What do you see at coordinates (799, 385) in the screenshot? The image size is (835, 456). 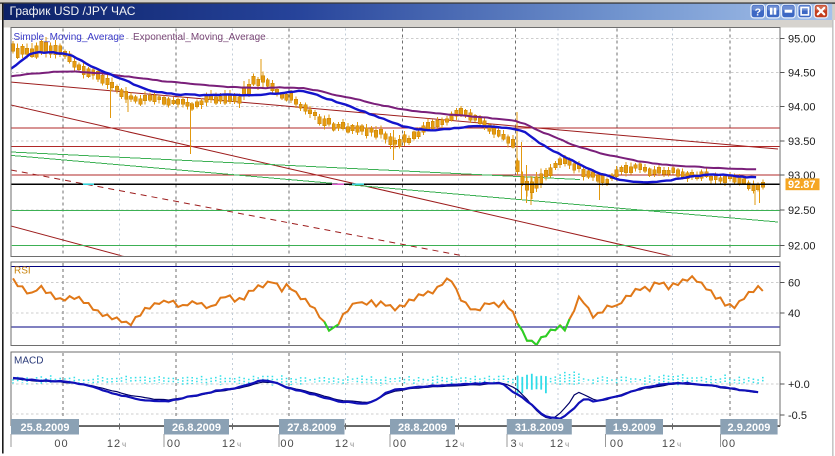 I see `svg-text: +0.0` at bounding box center [799, 385].